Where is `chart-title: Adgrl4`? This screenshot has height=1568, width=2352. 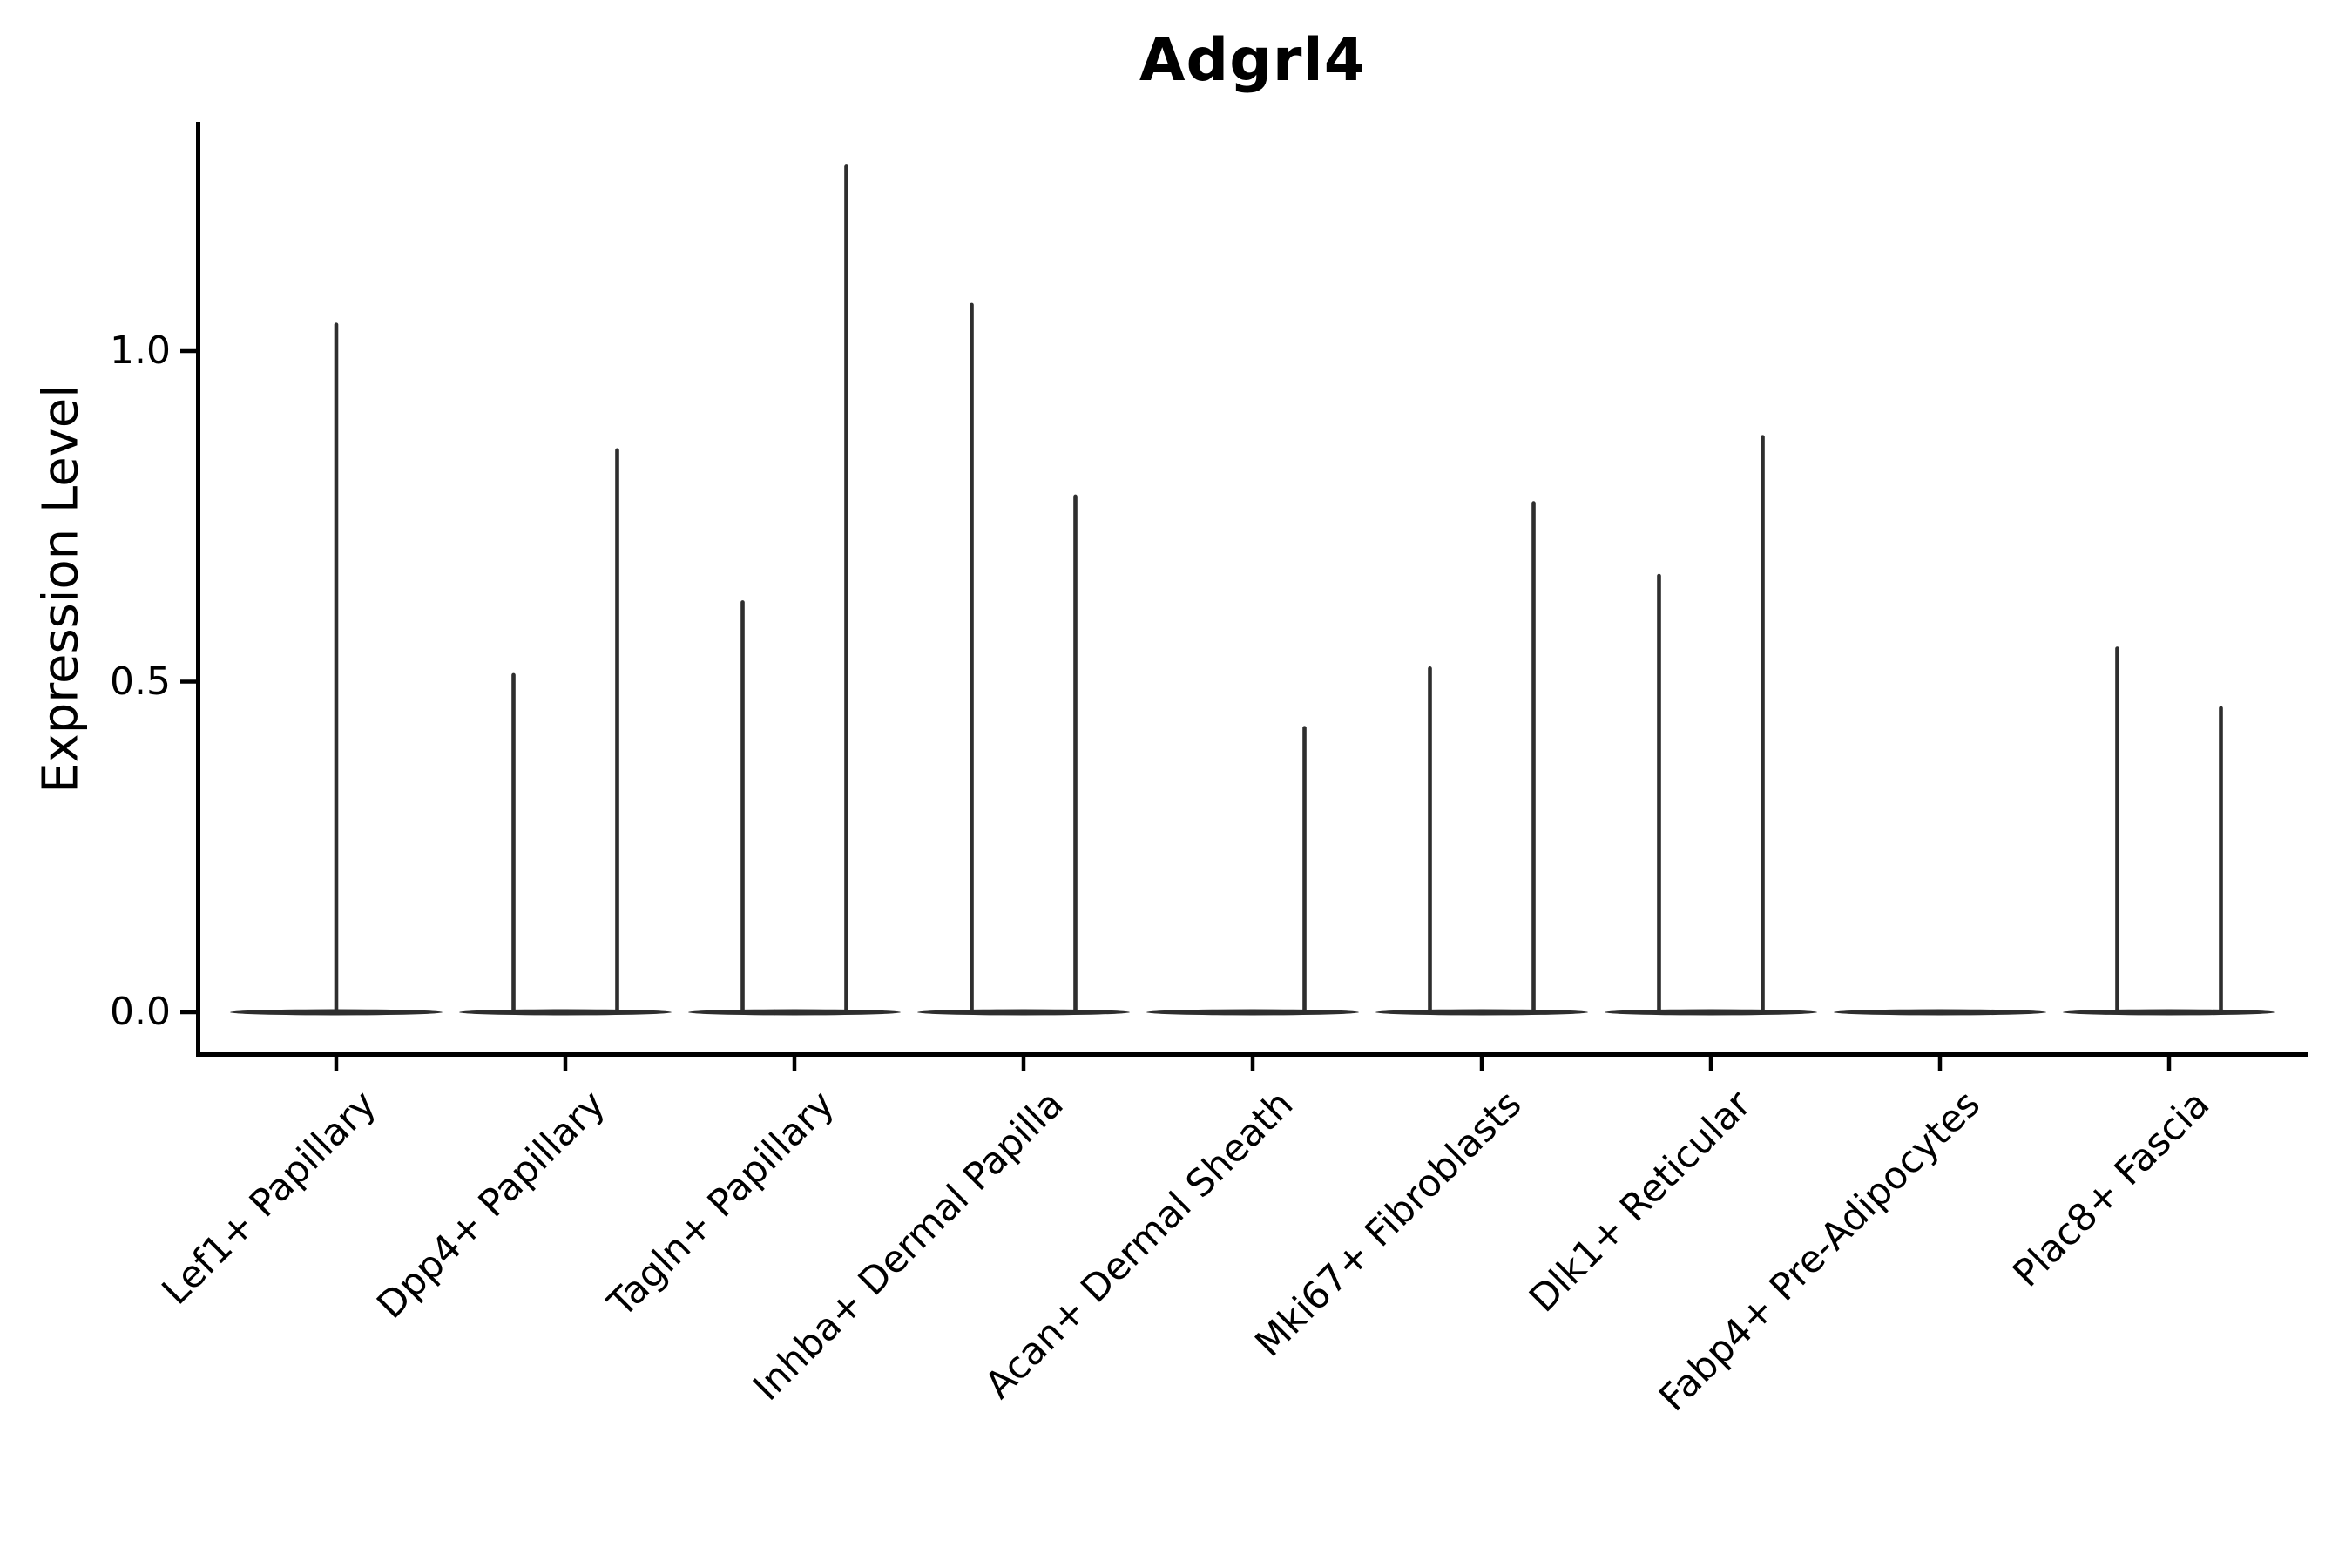
chart-title: Adgrl4 is located at coordinates (1253, 61).